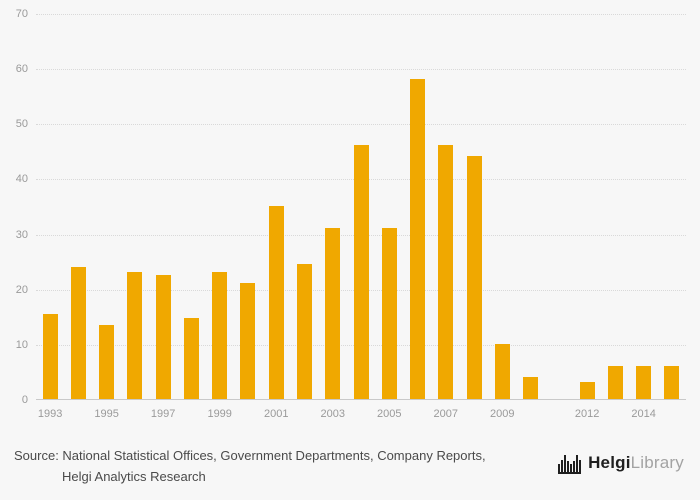 This screenshot has height=500, width=700. Describe the element at coordinates (361, 272) in the screenshot. I see `bar-2004` at that location.